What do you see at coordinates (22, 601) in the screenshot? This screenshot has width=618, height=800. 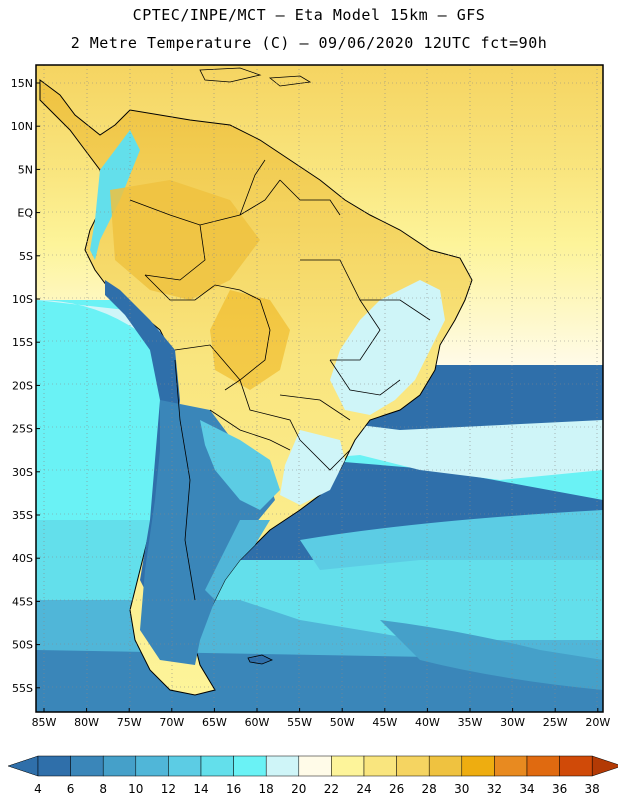 I see `lat-label: 45S` at bounding box center [22, 601].